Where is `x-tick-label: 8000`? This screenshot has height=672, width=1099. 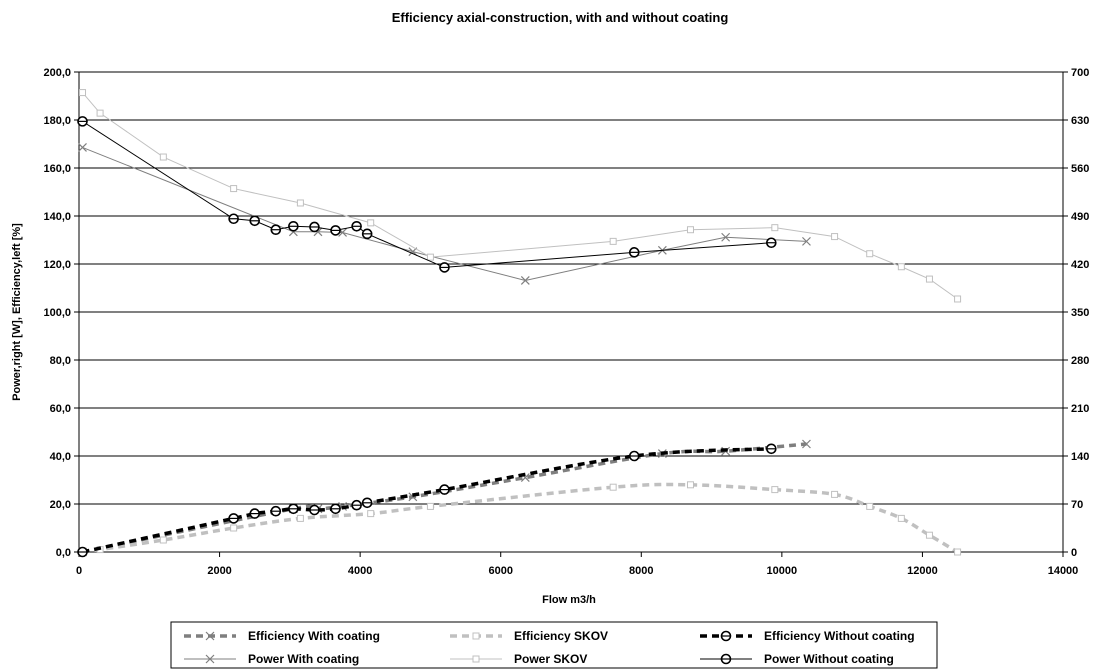
x-tick-label: 8000 is located at coordinates (641, 571).